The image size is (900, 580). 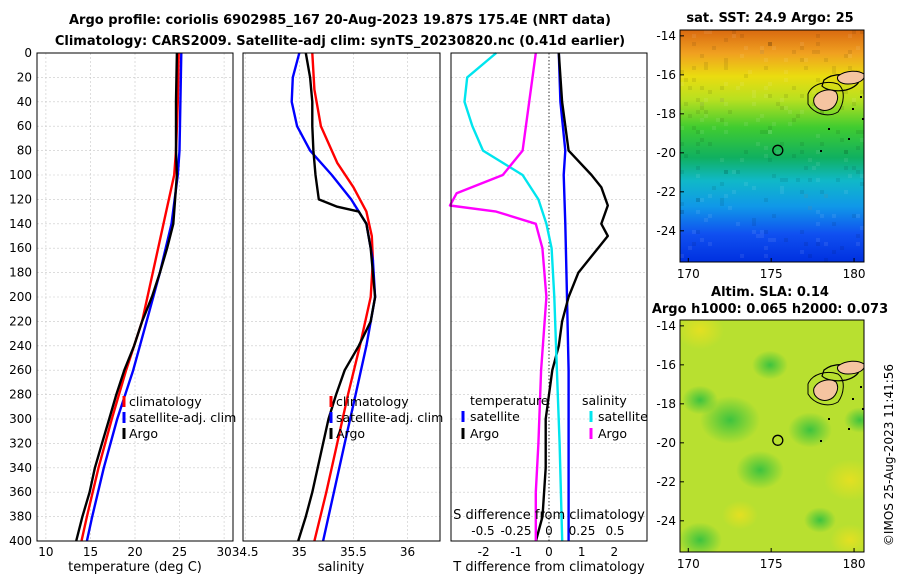 I want to click on salinity-xlabel: salinity, so click(x=341, y=567).